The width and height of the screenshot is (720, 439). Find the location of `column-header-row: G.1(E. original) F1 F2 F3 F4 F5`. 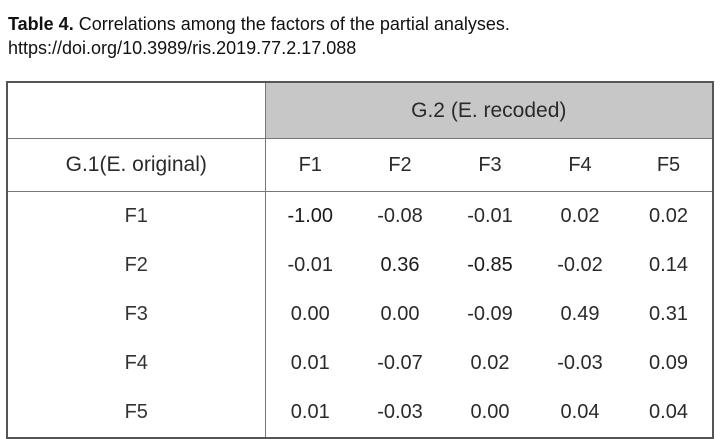

column-header-row: G.1(E. original) F1 F2 F3 F4 F5 is located at coordinates (360, 165).